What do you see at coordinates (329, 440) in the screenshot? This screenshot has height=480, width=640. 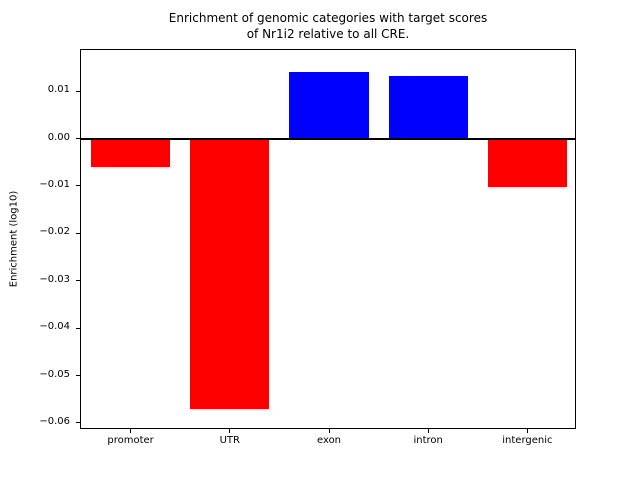 I see `x-tick-label-exon: exon` at bounding box center [329, 440].